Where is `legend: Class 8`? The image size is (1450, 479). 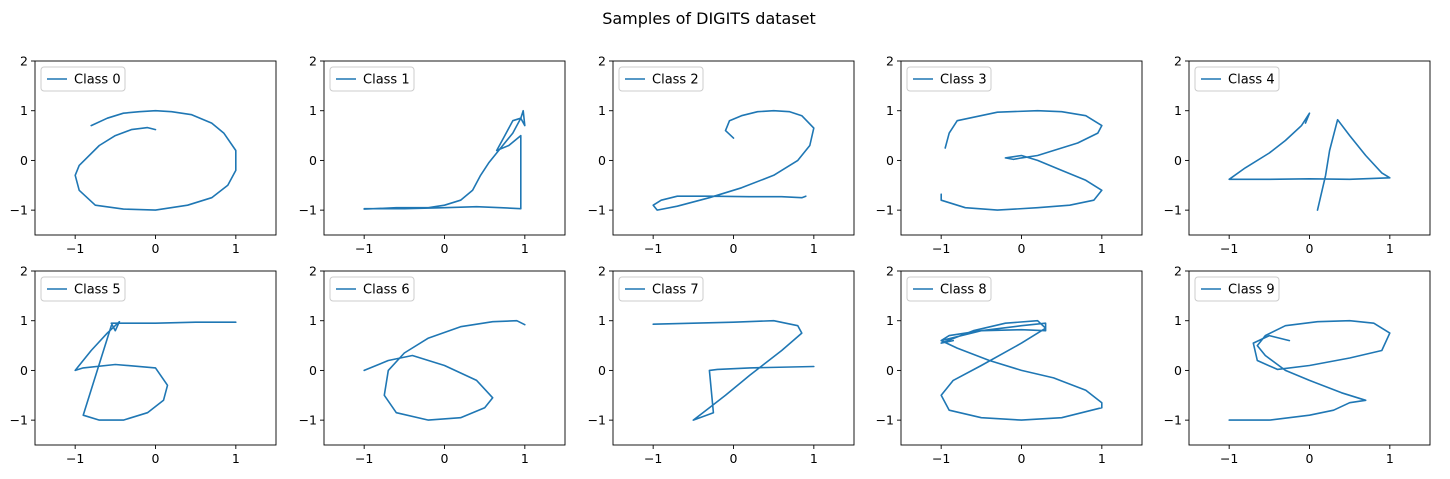
legend: Class 8 is located at coordinates (949, 289).